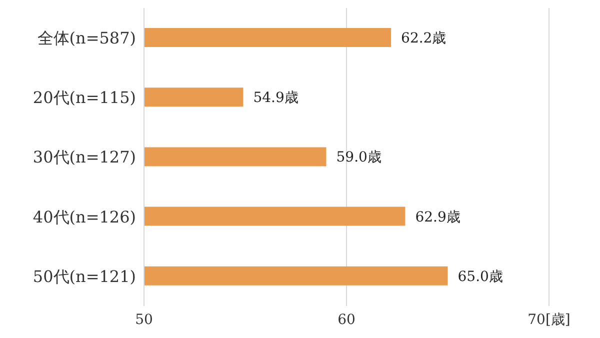 Image resolution: width=600 pixels, height=338 pixels. I want to click on y-tick-label: 20代(n=115), so click(84, 98).